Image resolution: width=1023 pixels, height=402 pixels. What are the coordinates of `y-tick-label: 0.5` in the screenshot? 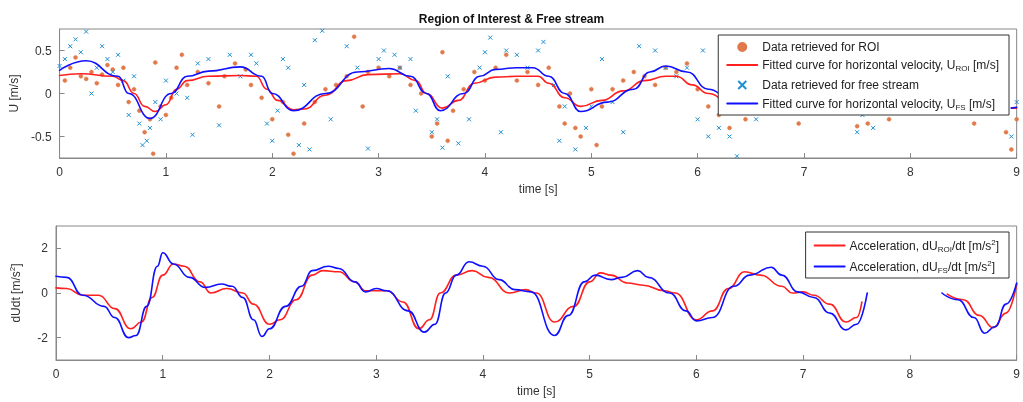 It's located at (43, 50).